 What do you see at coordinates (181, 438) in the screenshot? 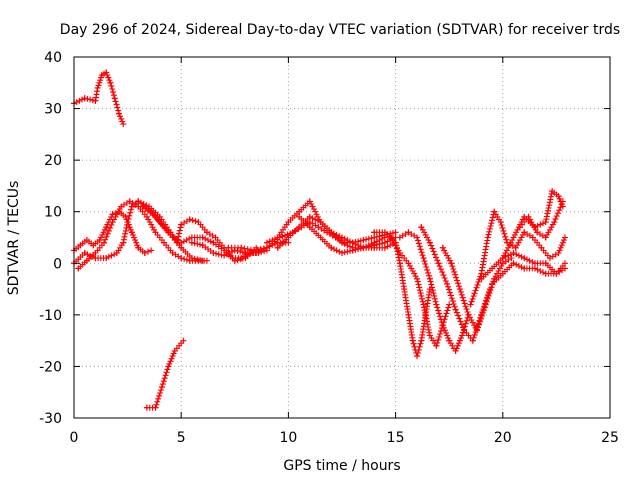
I see `x-tick-label: 5` at bounding box center [181, 438].